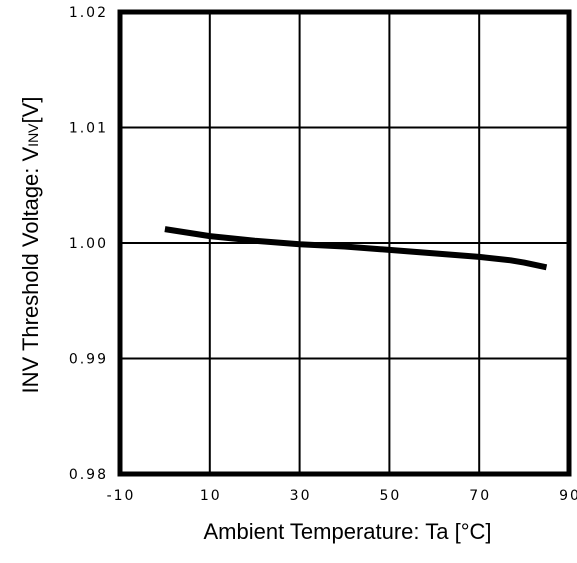 The width and height of the screenshot is (577, 563). I want to click on x-tick-label: -10, so click(121, 496).